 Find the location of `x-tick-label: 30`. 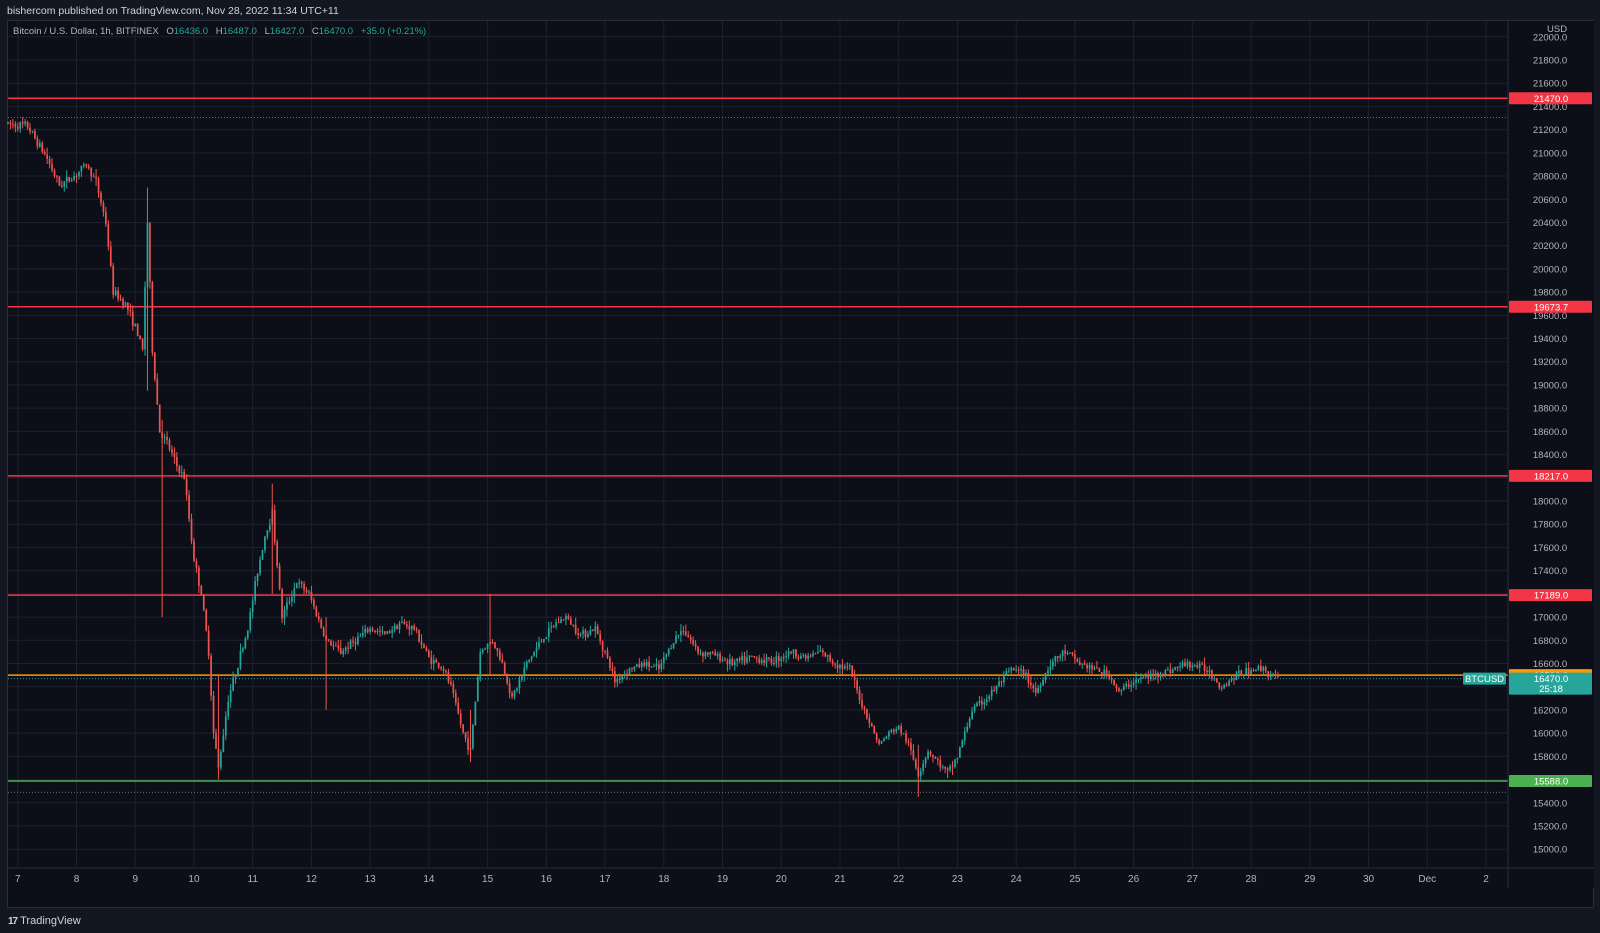

x-tick-label: 30 is located at coordinates (1369, 879).